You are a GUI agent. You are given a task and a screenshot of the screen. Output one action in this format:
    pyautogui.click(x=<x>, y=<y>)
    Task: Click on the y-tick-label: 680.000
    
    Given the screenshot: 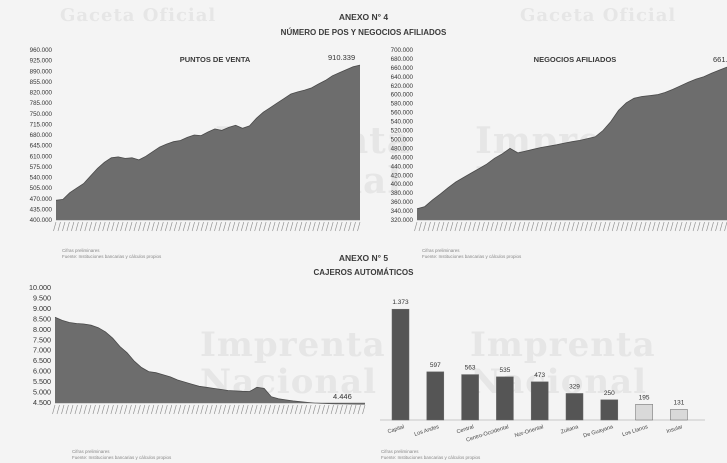 What is the action you would take?
    pyautogui.click(x=402, y=59)
    